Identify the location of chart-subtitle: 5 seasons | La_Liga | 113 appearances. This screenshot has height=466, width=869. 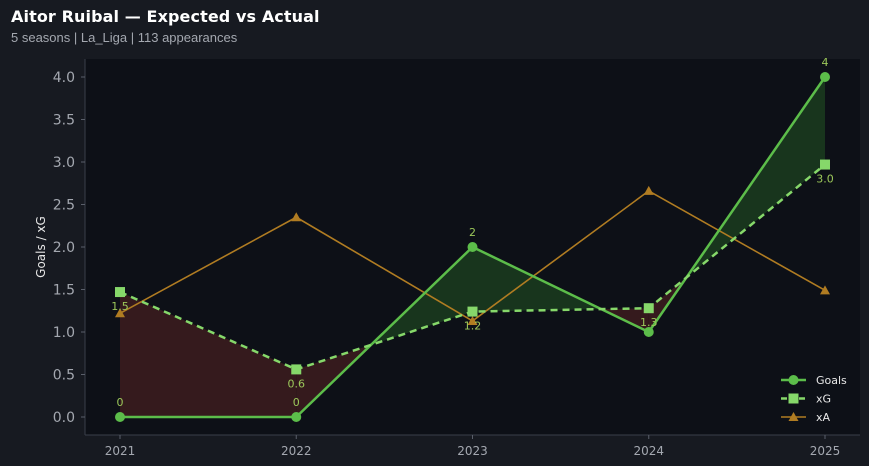
(124, 37).